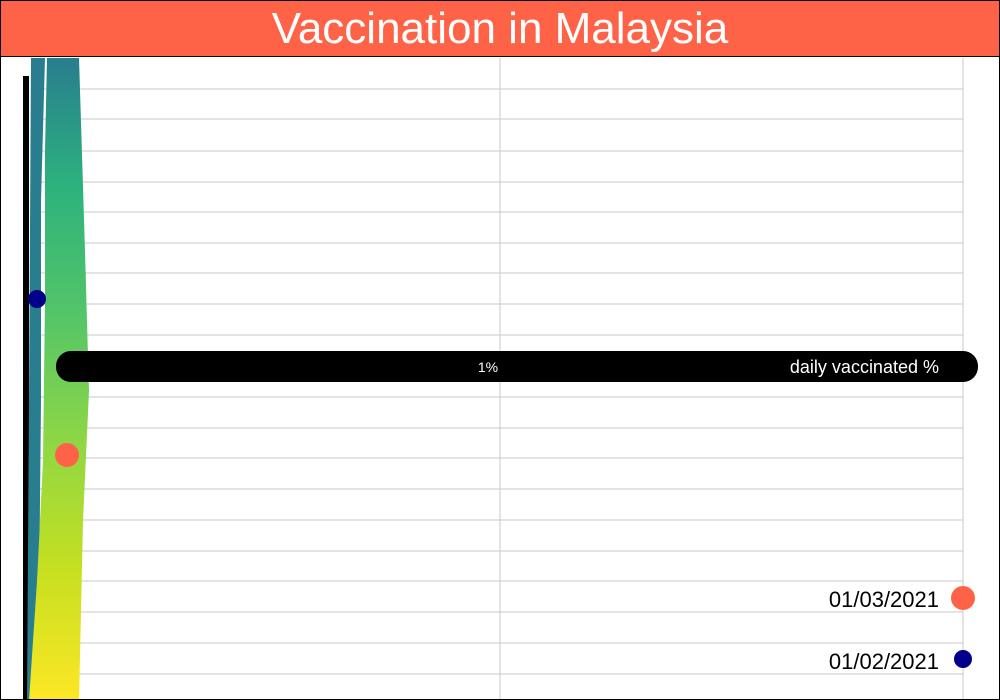 The image size is (1000, 700). Describe the element at coordinates (488, 367) in the screenshot. I see `x-tick-label: 1%` at that location.